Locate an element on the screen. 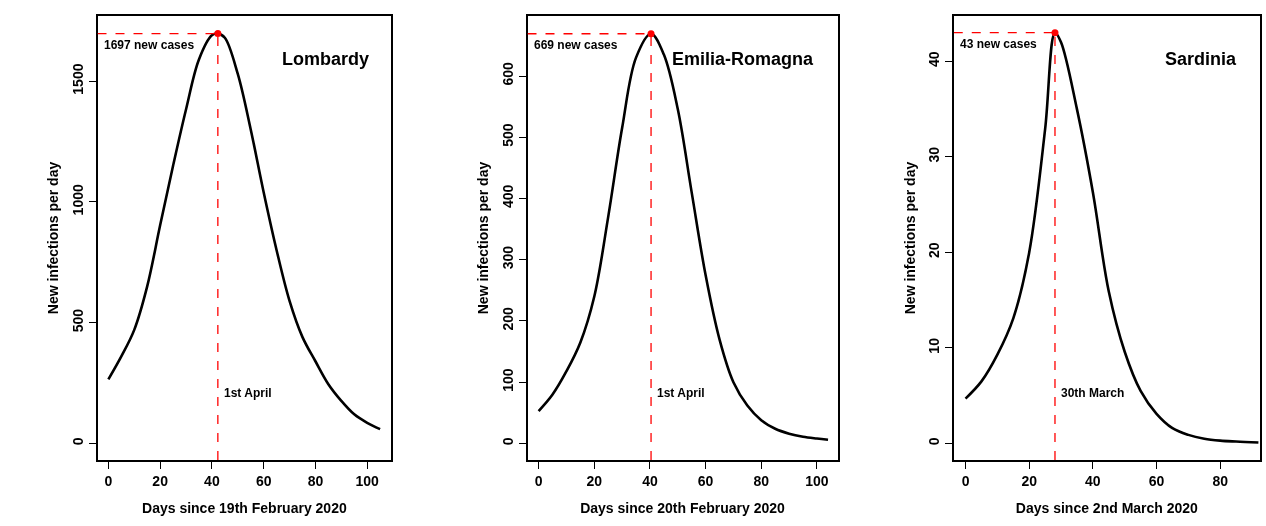  y-tick-label: 400 is located at coordinates (508, 196).